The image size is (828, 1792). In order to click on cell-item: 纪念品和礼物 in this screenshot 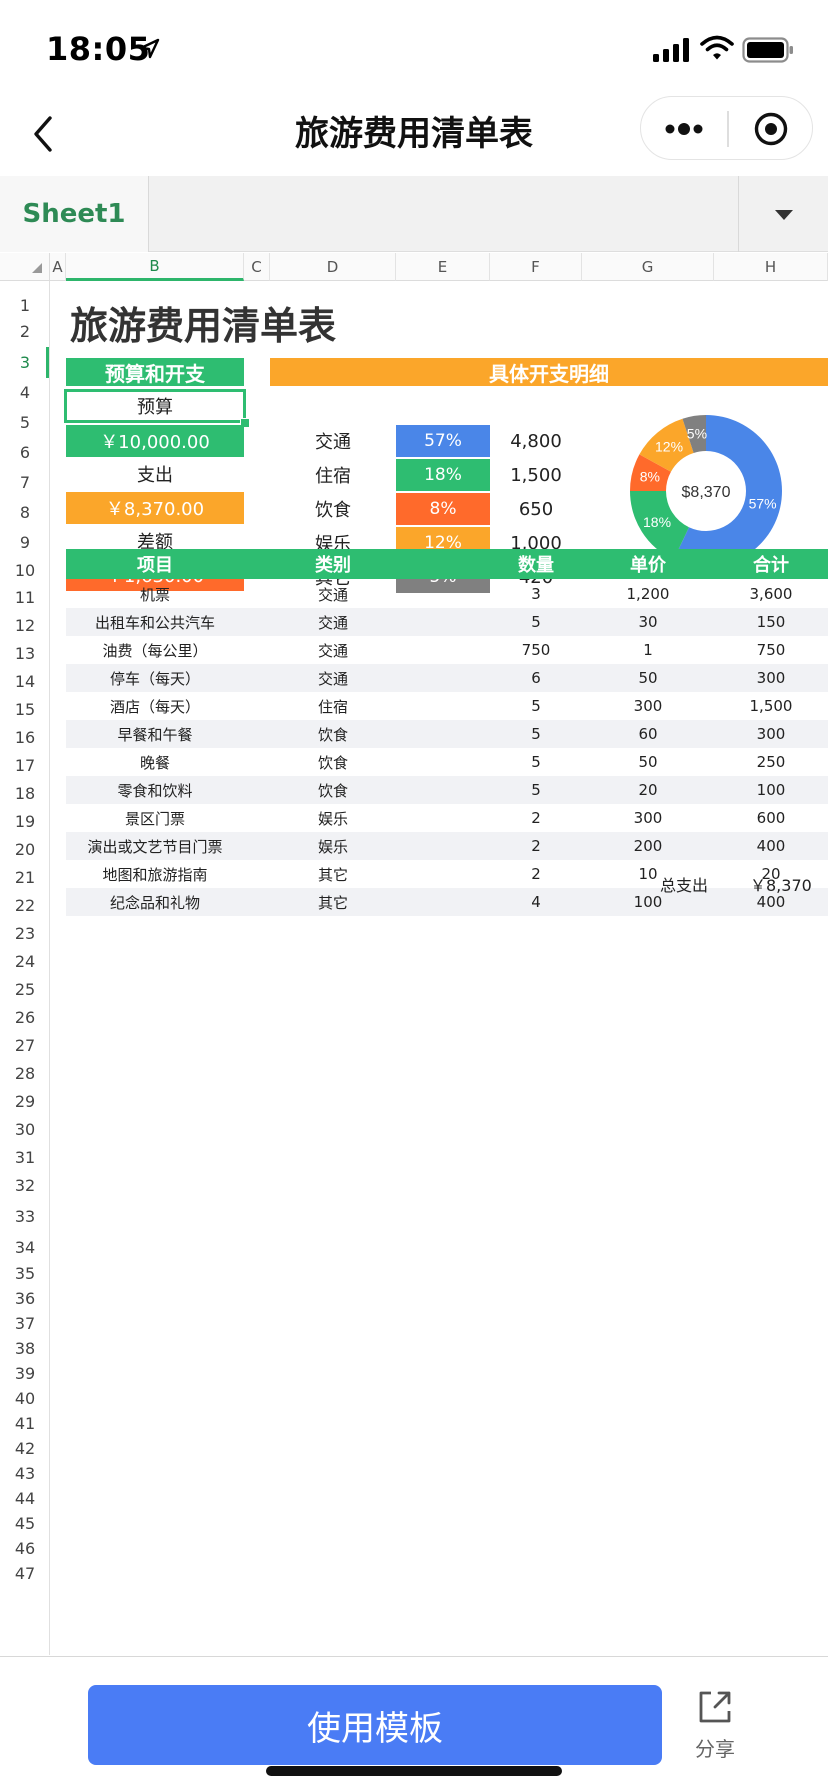, I will do `click(154, 902)`.